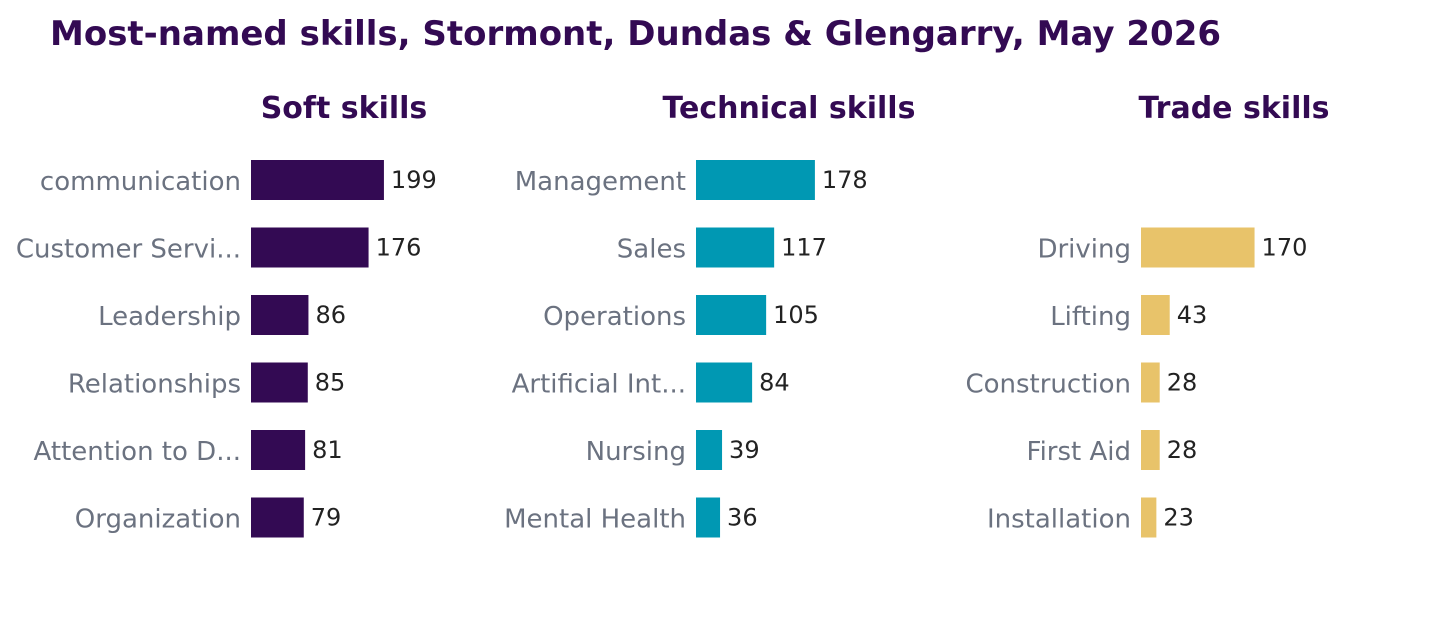  Describe the element at coordinates (330, 315) in the screenshot. I see `soft-value-label: 86` at that location.